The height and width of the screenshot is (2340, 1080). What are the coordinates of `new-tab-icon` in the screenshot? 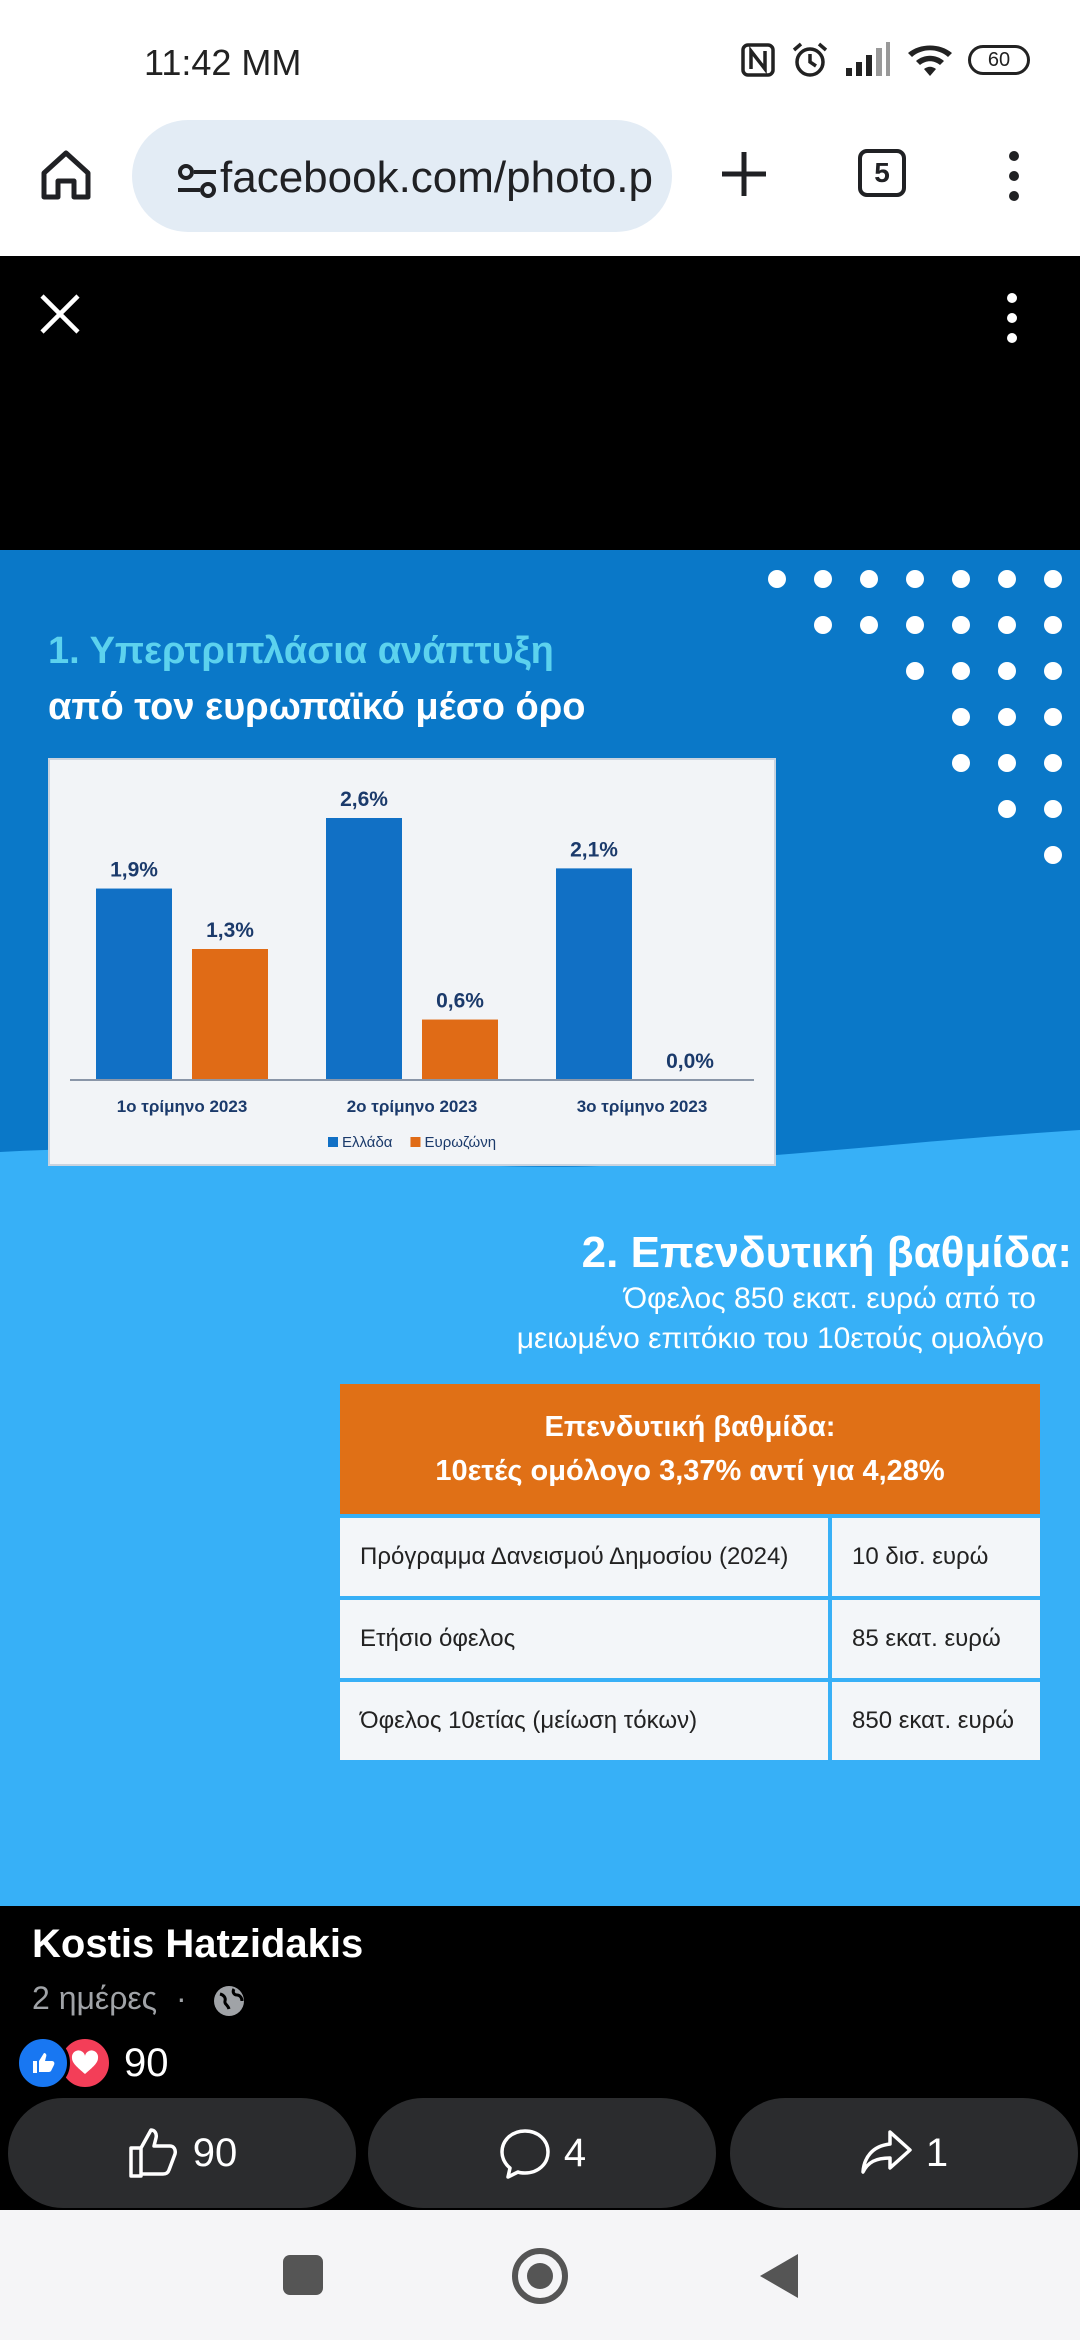 It's located at (744, 174).